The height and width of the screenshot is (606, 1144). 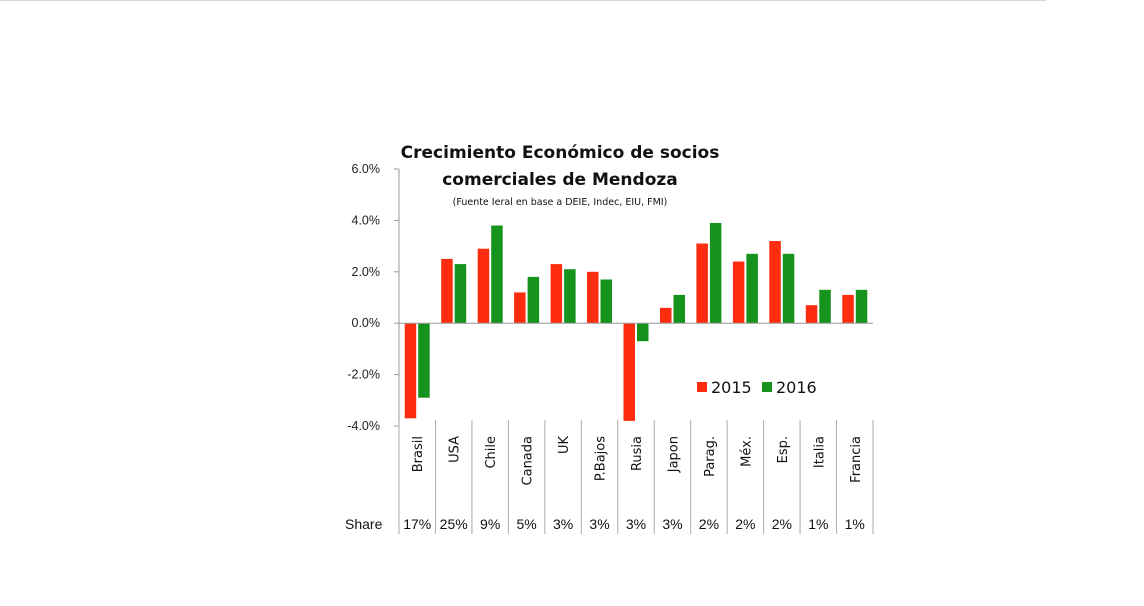 What do you see at coordinates (491, 452) in the screenshot?
I see `x-tick-label: Chile` at bounding box center [491, 452].